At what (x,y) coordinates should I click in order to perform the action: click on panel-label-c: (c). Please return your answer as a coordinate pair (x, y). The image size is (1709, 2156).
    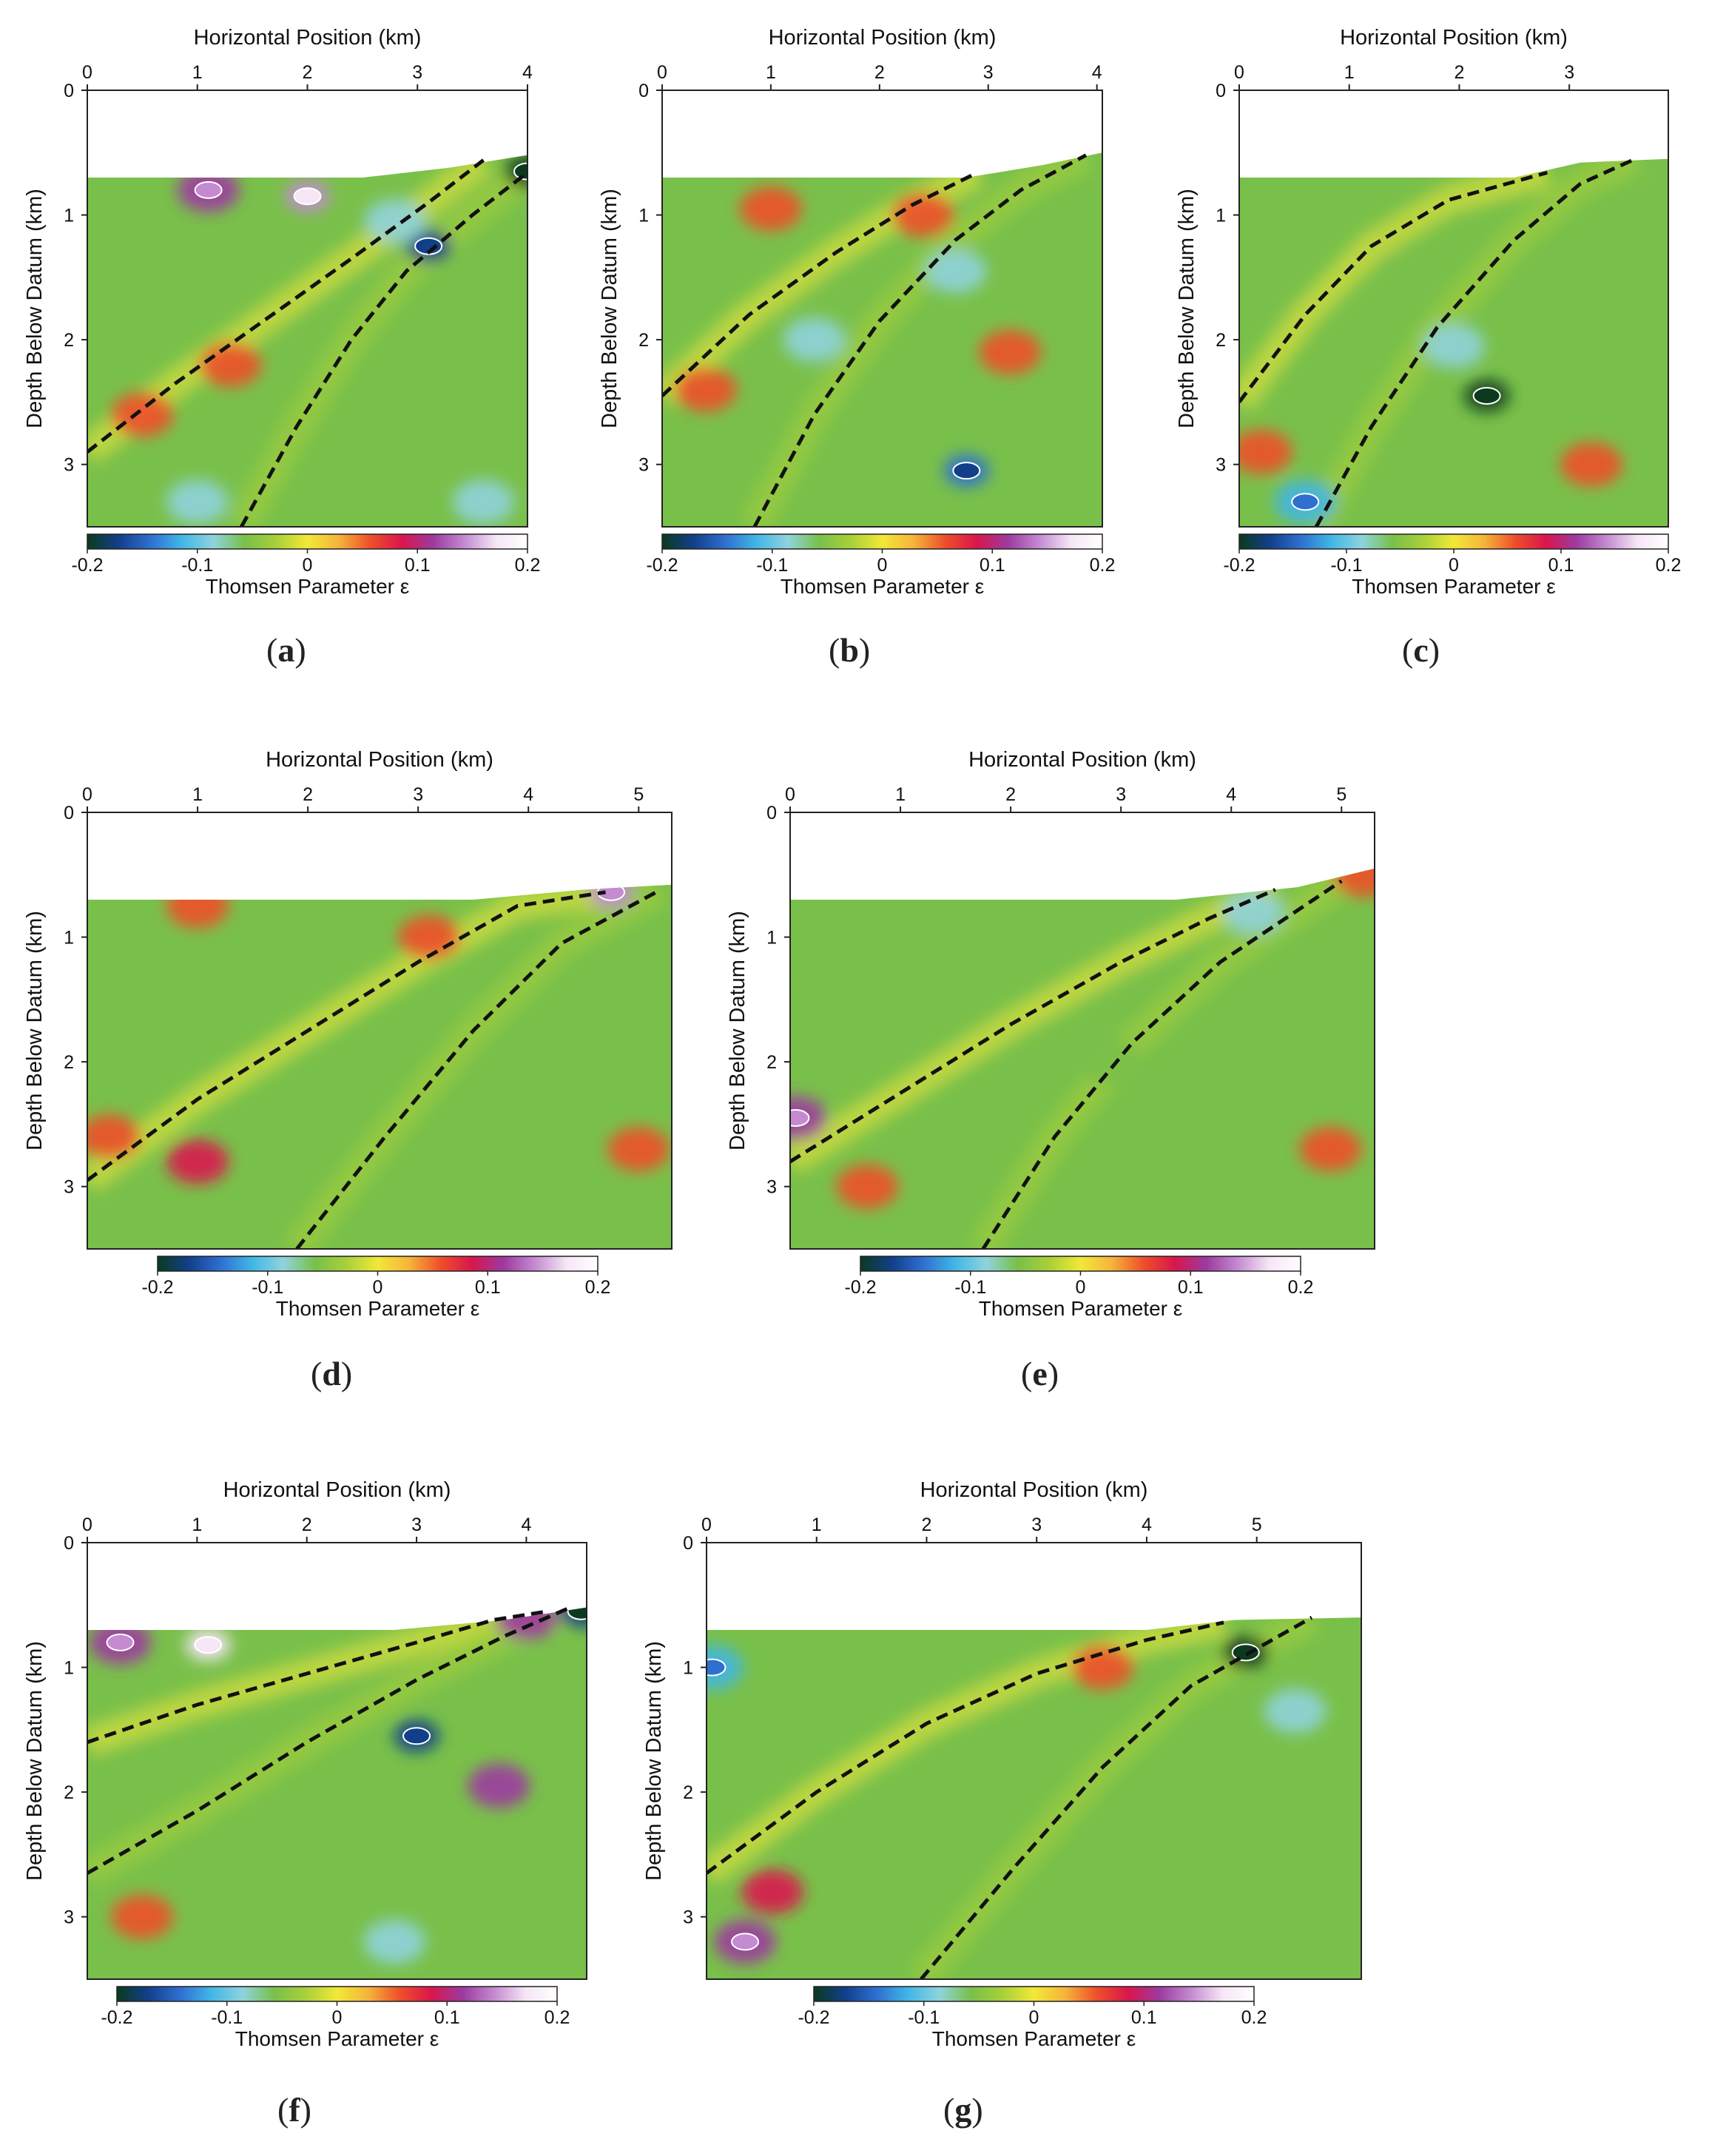
    Looking at the image, I should click on (1421, 650).